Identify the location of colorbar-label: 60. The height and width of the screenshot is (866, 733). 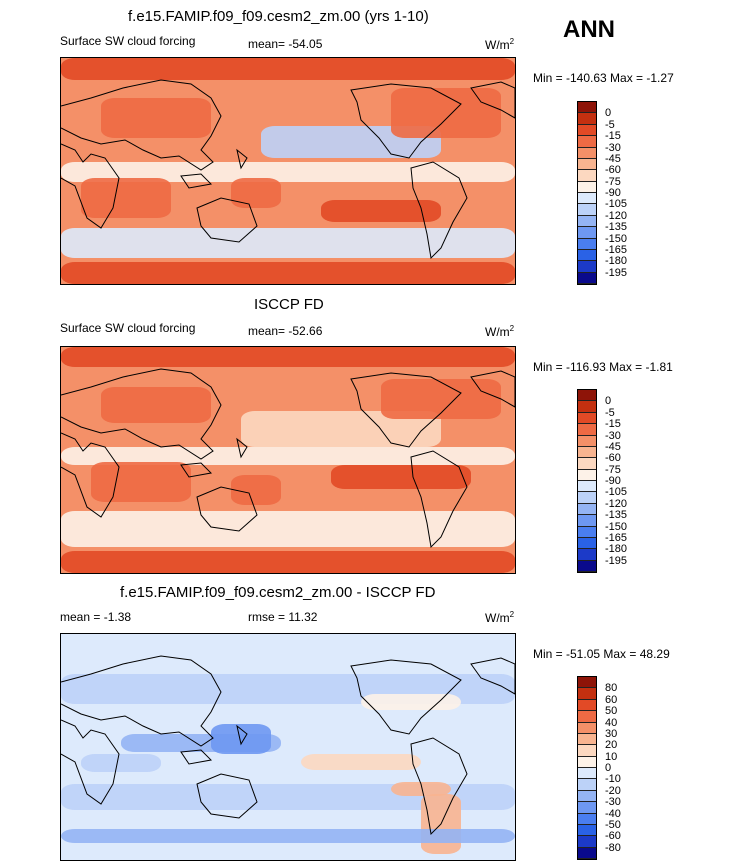
(611, 699).